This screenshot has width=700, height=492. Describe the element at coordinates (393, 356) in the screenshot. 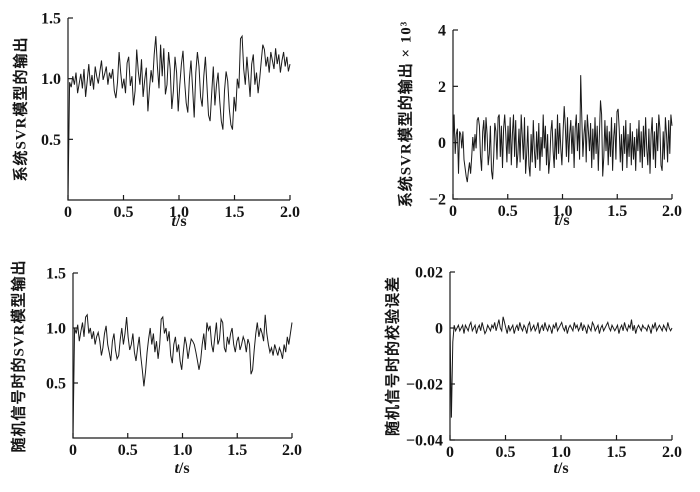

I see `y-axis-label: 随机信号时的校验误差` at that location.